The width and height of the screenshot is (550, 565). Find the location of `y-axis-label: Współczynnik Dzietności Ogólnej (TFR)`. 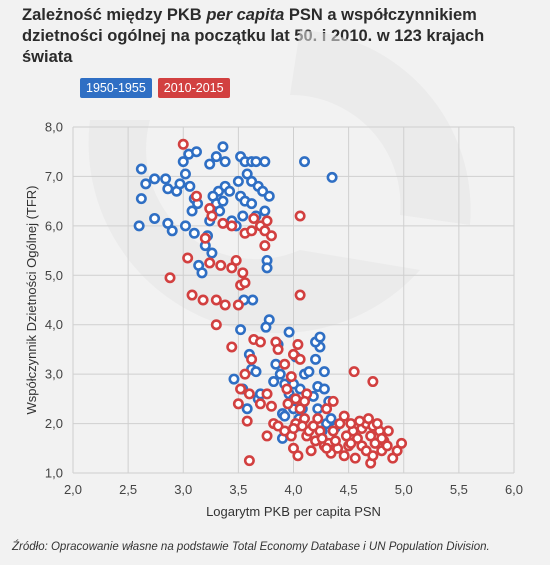

y-axis-label: Współczynnik Dzietności Ogólnej (TFR) is located at coordinates (31, 299).